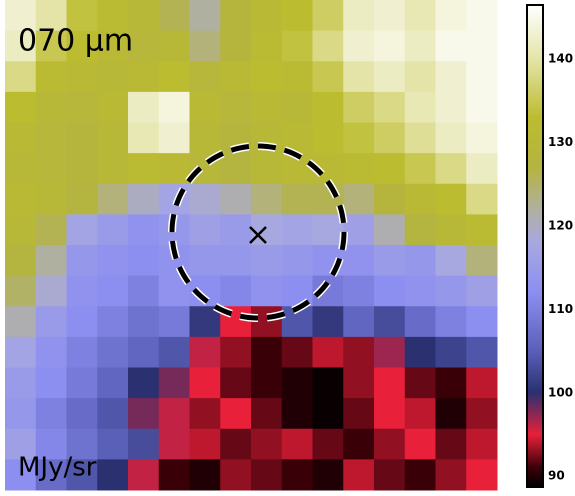  What do you see at coordinates (556, 476) in the screenshot?
I see `tick-label: 90` at bounding box center [556, 476].